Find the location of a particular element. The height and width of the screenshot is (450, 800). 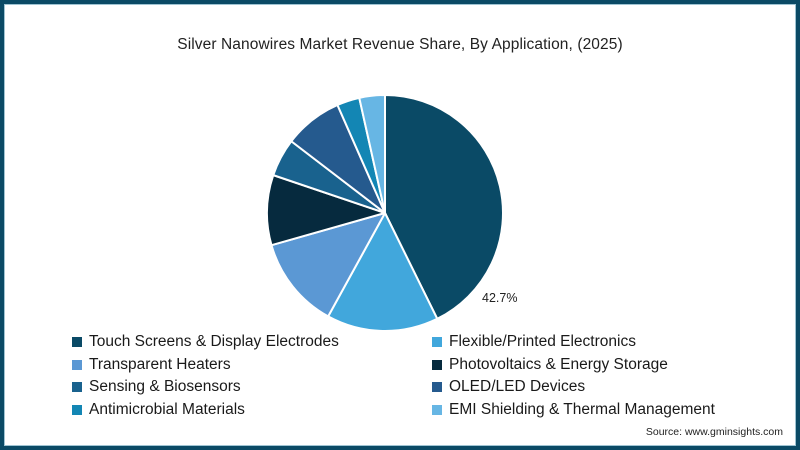

legend-label: Antimicrobial Materials is located at coordinates (167, 409).